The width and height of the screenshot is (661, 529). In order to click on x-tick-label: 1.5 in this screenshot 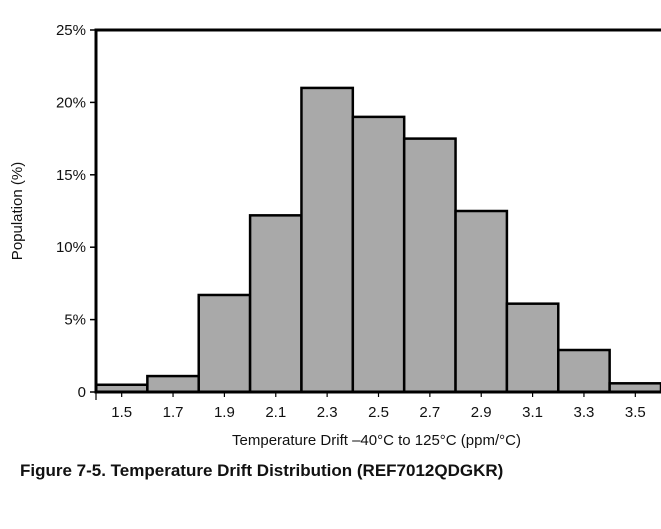, I will do `click(121, 412)`.